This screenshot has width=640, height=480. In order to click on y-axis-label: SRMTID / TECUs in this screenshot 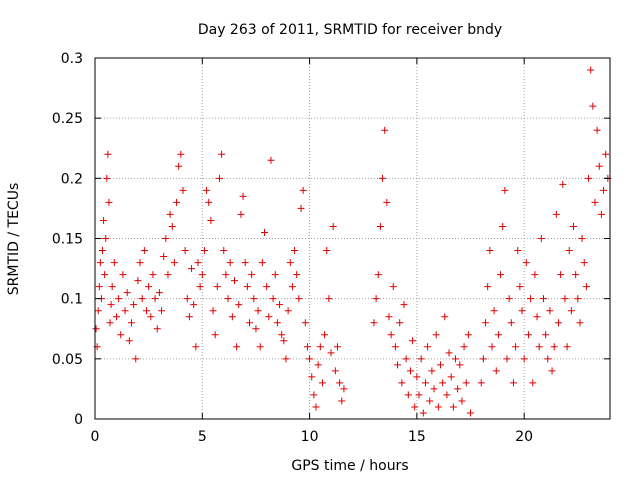, I will do `click(14, 239)`.